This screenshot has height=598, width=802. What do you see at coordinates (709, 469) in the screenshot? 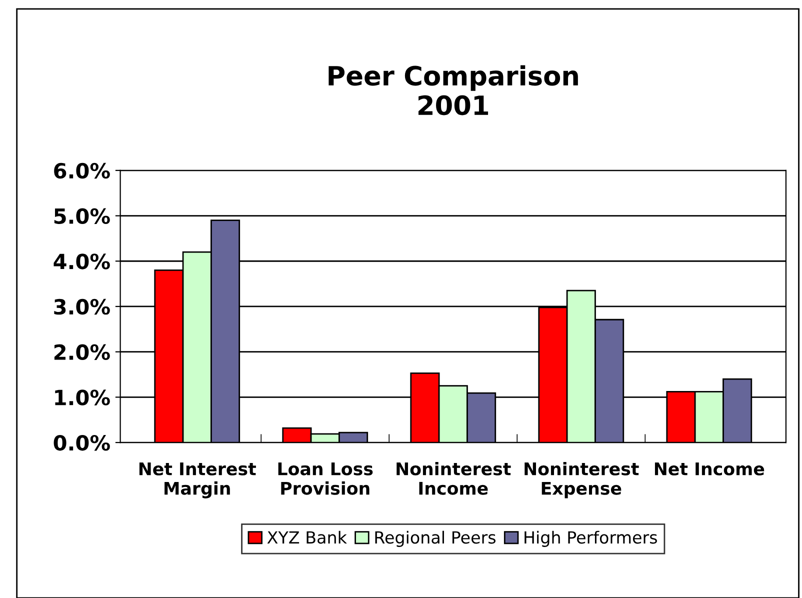
I see `x-tick-label: Net Income` at bounding box center [709, 469].